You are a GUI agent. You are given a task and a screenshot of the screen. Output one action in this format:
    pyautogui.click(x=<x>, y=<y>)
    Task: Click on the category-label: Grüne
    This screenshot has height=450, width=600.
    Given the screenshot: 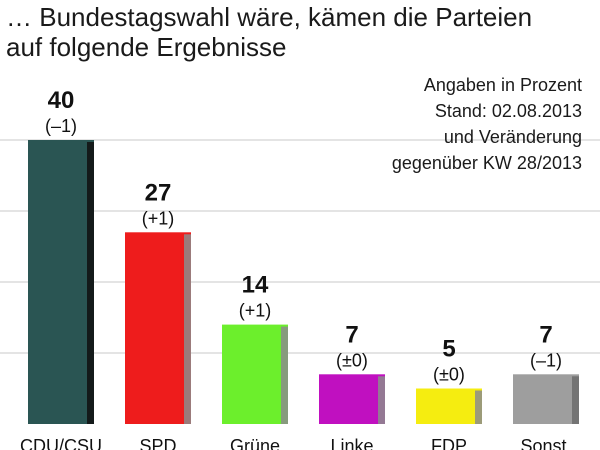 What is the action you would take?
    pyautogui.click(x=255, y=443)
    